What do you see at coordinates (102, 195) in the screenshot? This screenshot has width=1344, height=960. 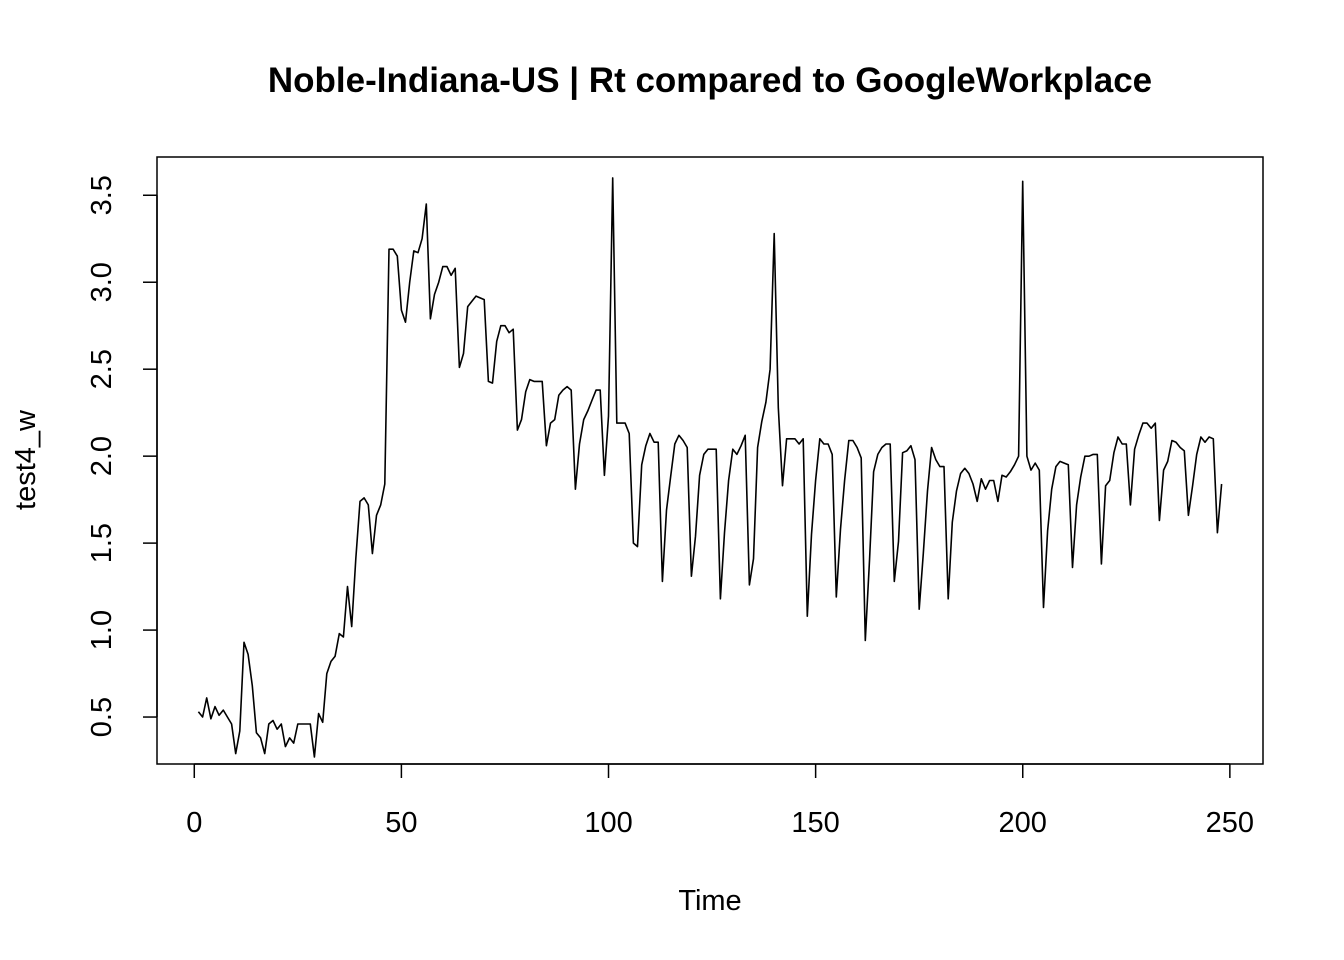 I see `y-tick-label: 3.5` at bounding box center [102, 195].